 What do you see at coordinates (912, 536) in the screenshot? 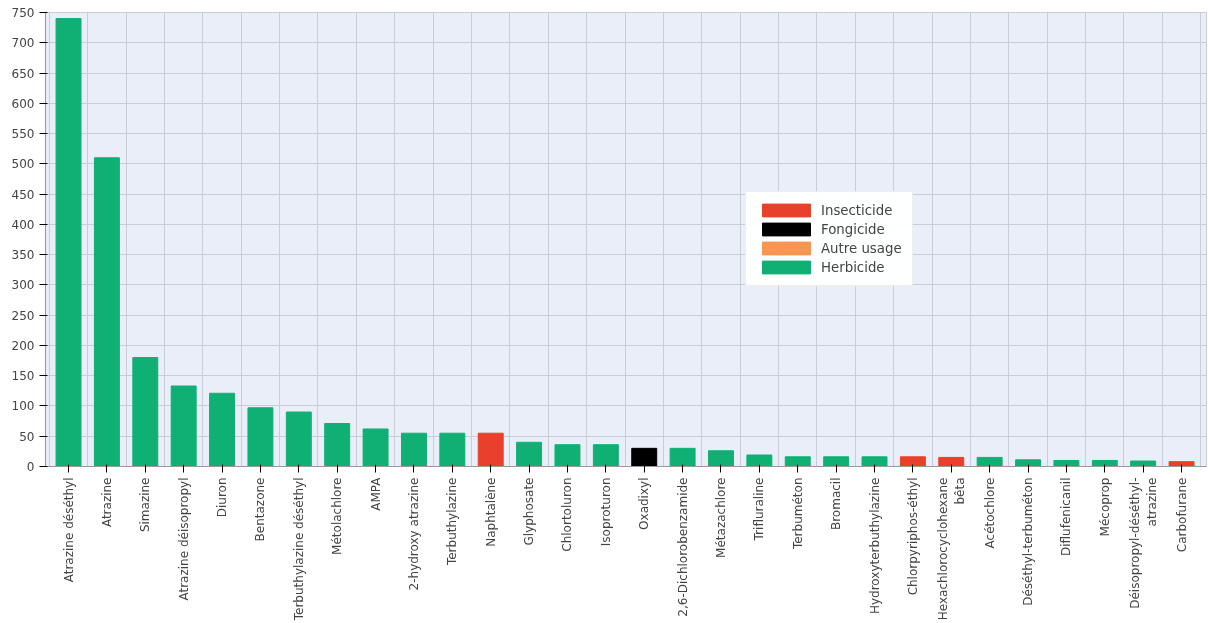
I see `x-tick-label: Chlorpyriphos-éthyl` at bounding box center [912, 536].